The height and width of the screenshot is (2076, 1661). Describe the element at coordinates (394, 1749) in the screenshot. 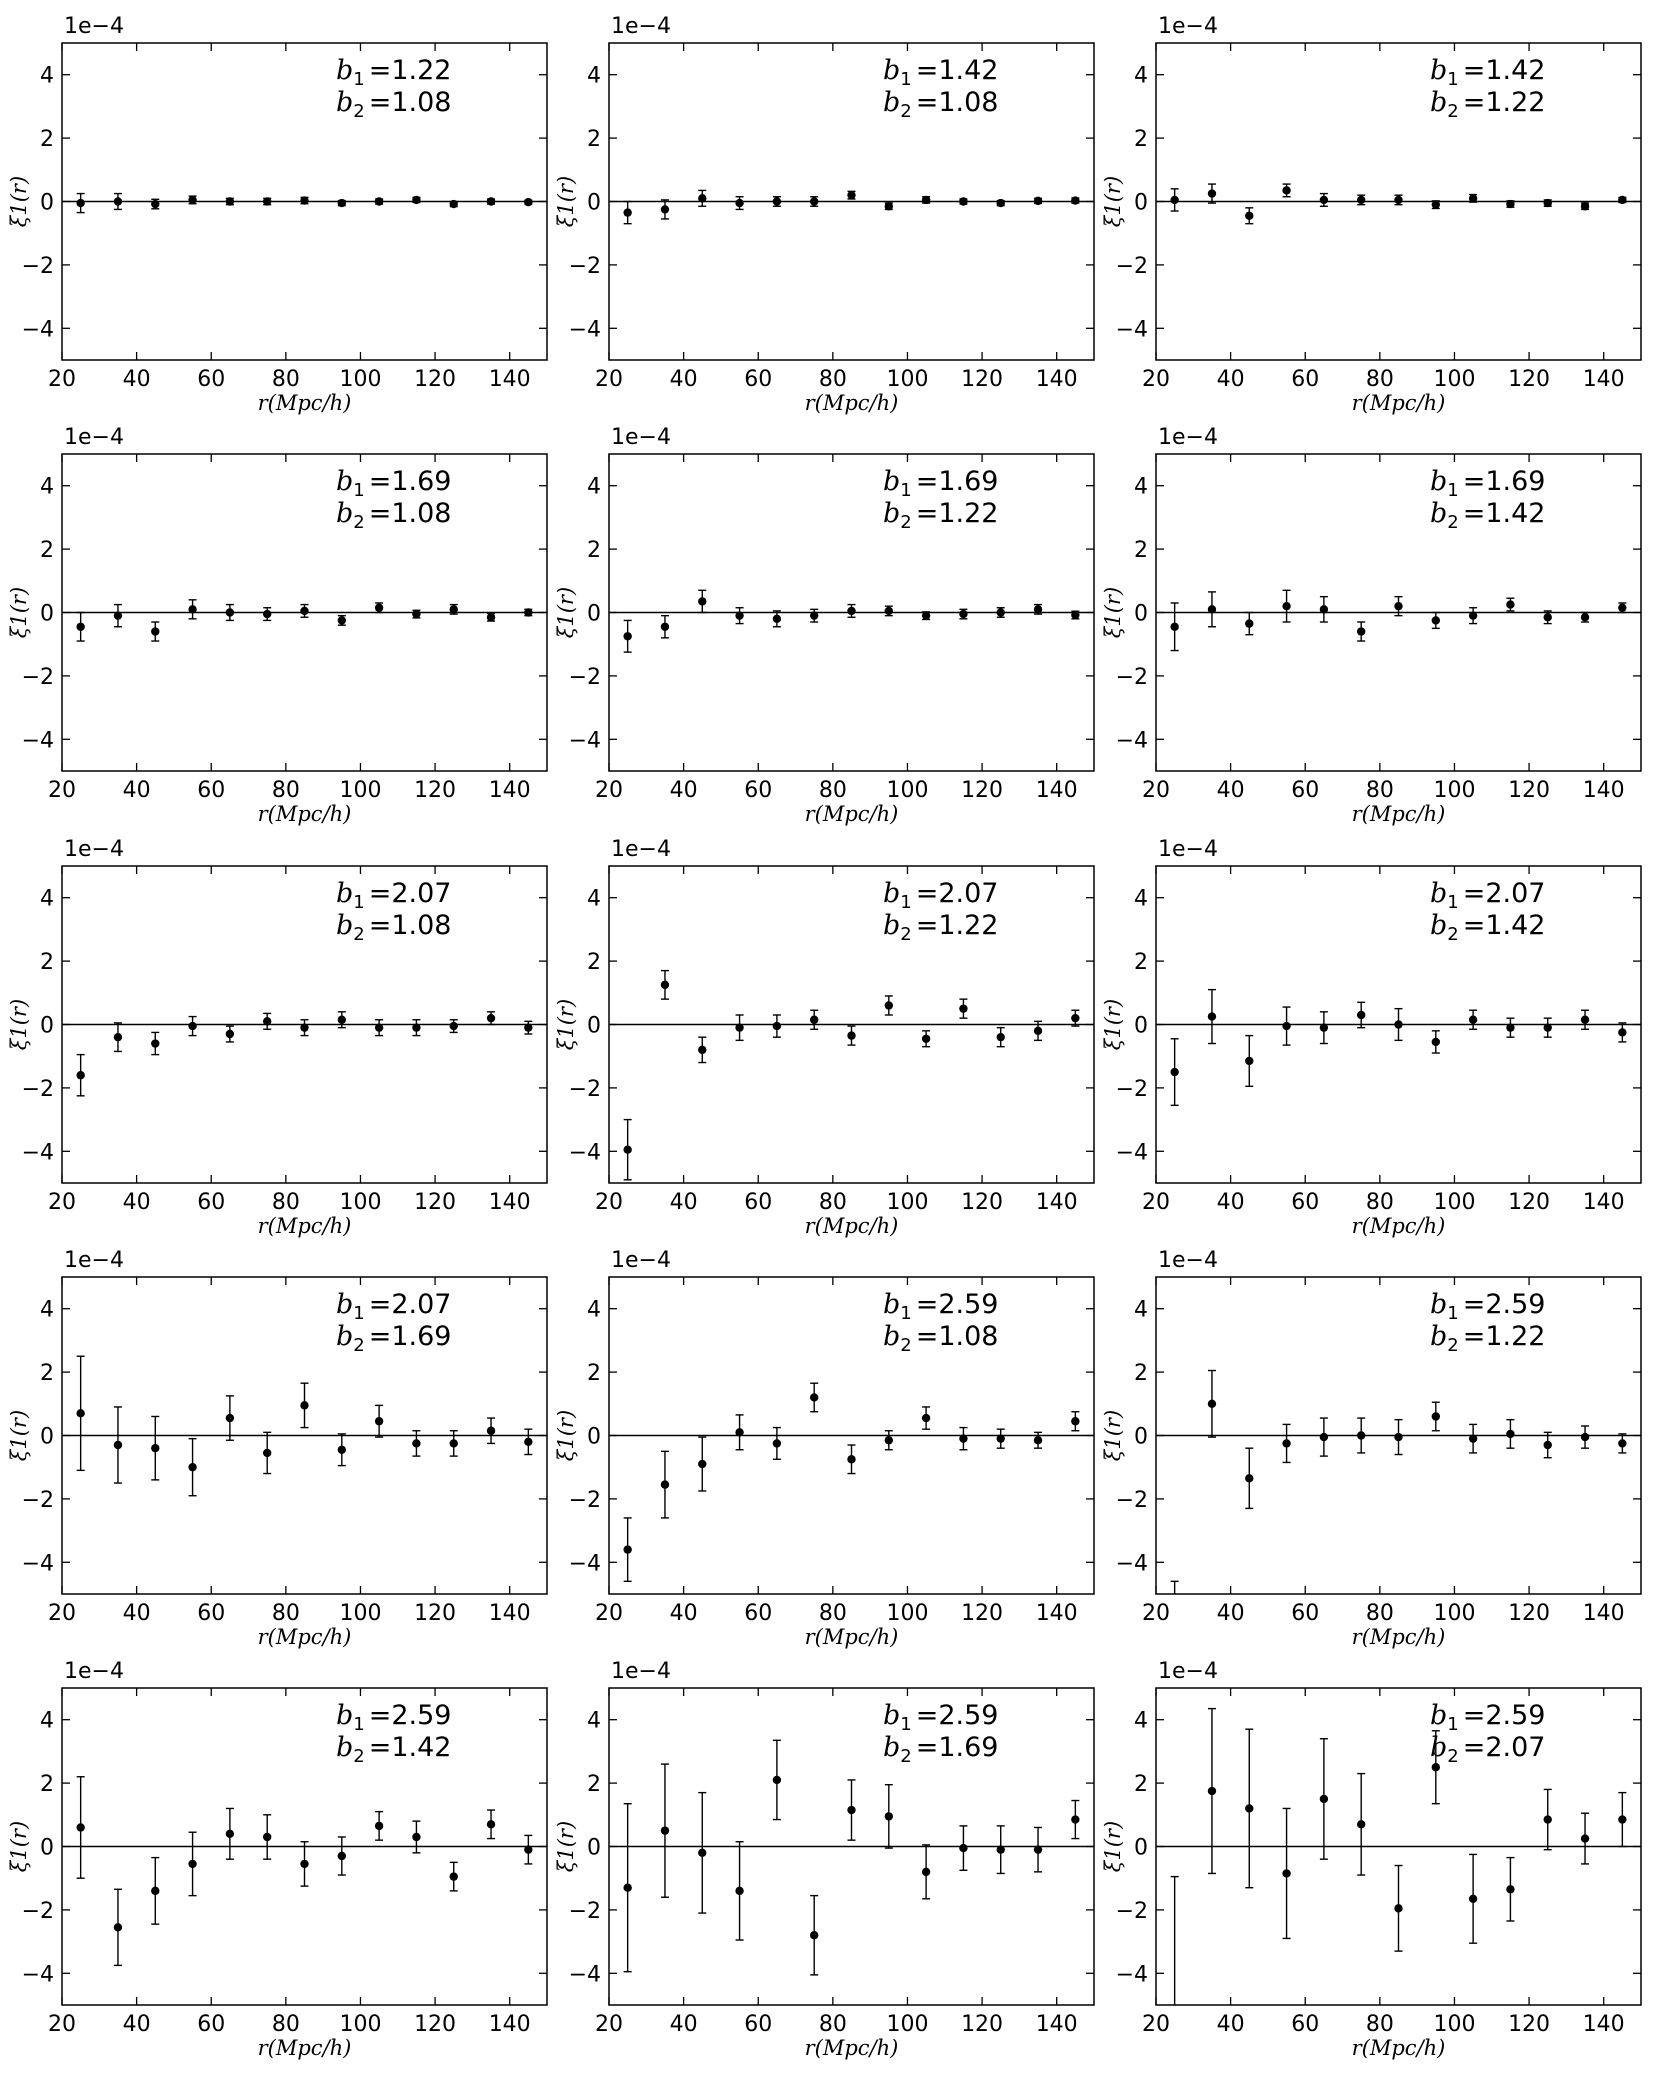

I see `annotation-b2: b2 =1.42` at that location.